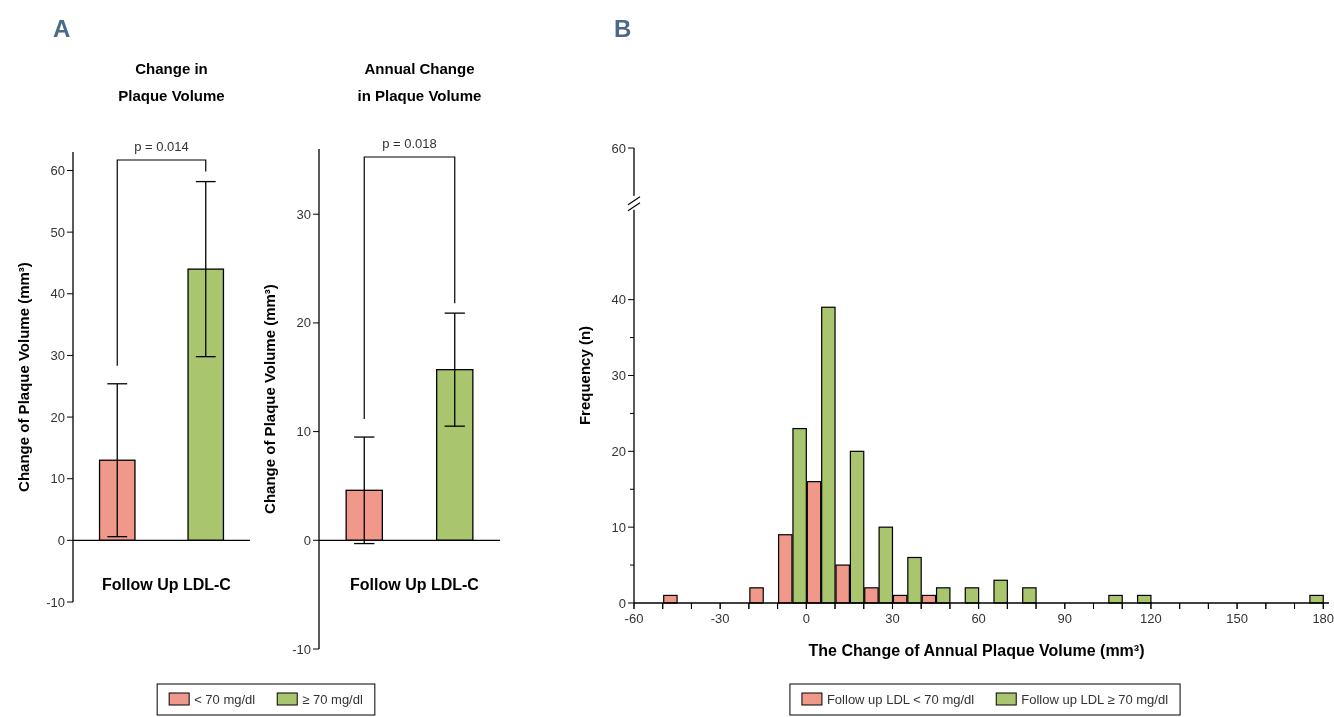 The height and width of the screenshot is (717, 1334). I want to click on text: B, so click(623, 28).